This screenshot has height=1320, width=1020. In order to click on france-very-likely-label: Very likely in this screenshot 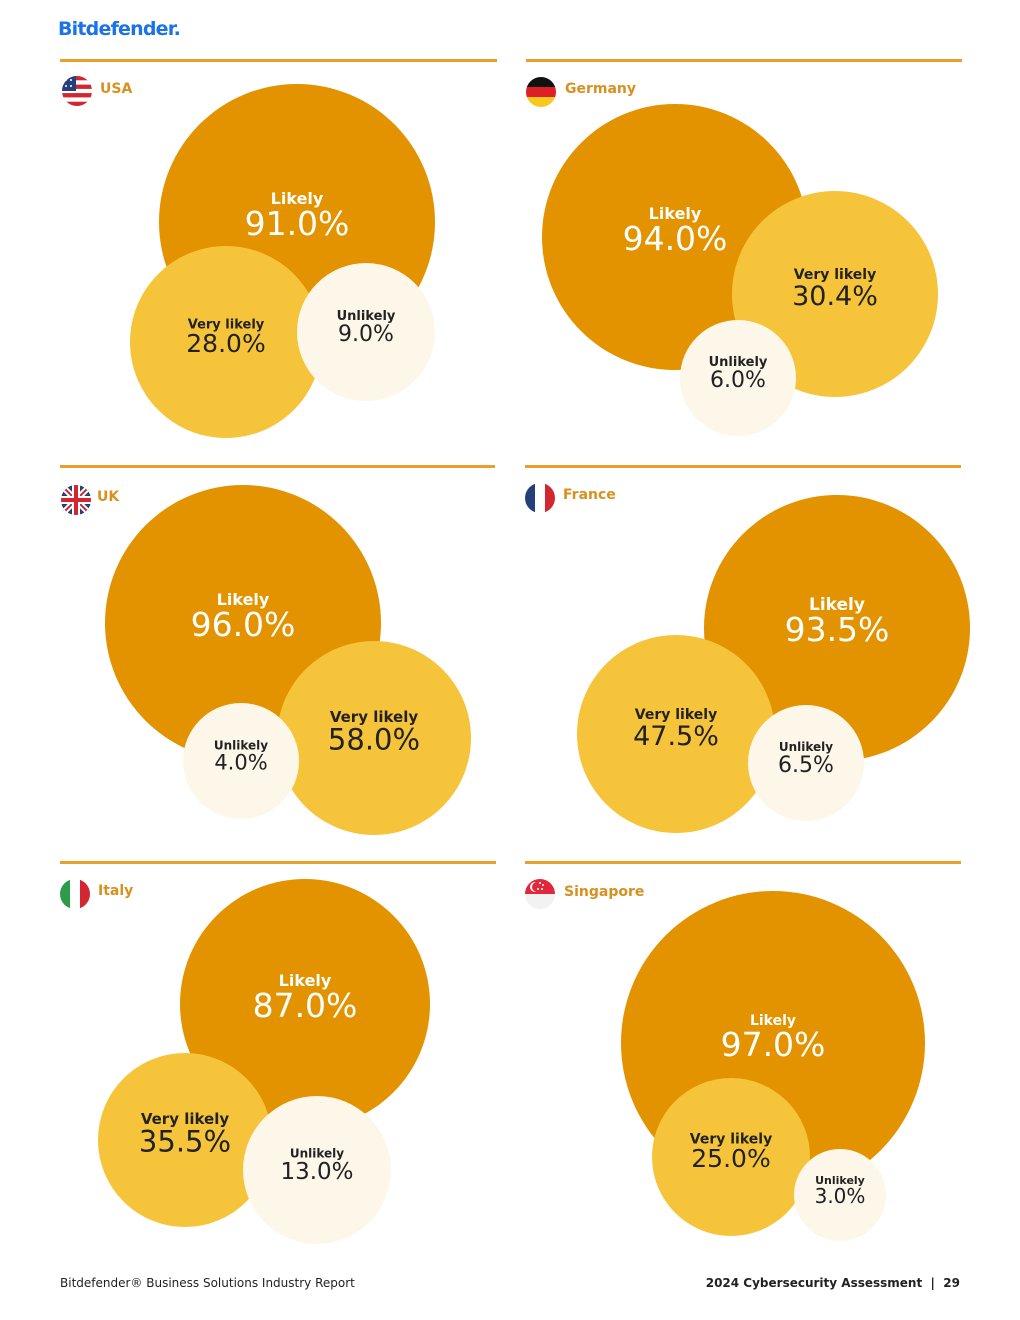, I will do `click(676, 715)`.